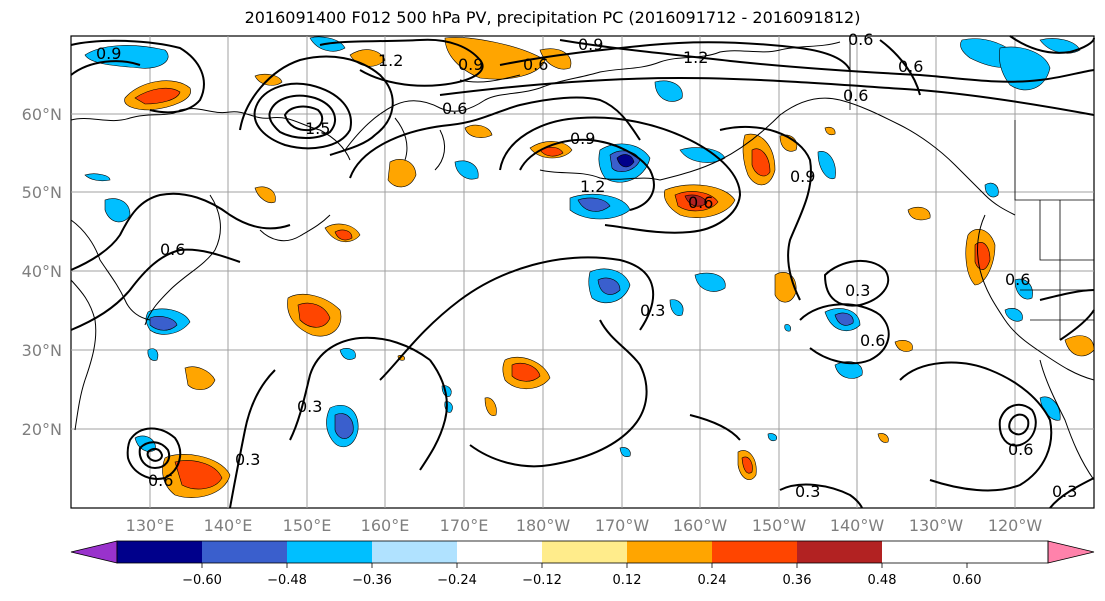 The height and width of the screenshot is (601, 1105). What do you see at coordinates (622, 525) in the screenshot?
I see `lon-label: 170°W` at bounding box center [622, 525].